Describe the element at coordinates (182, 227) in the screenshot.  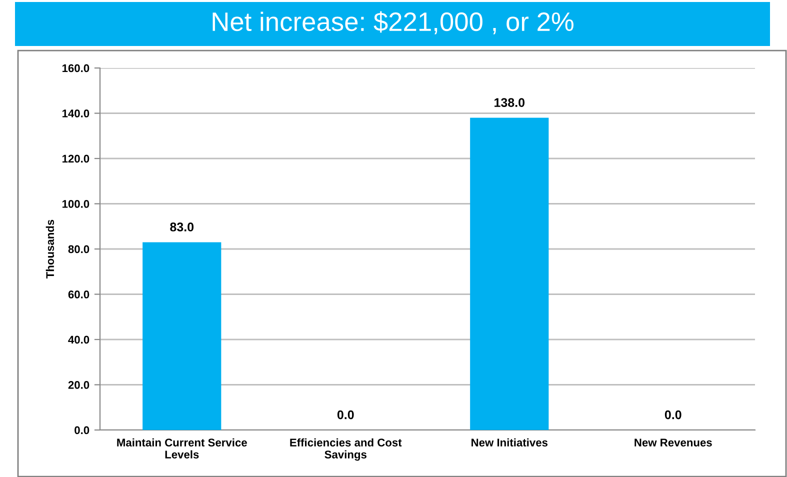
I see `data-label: 83.0` at that location.